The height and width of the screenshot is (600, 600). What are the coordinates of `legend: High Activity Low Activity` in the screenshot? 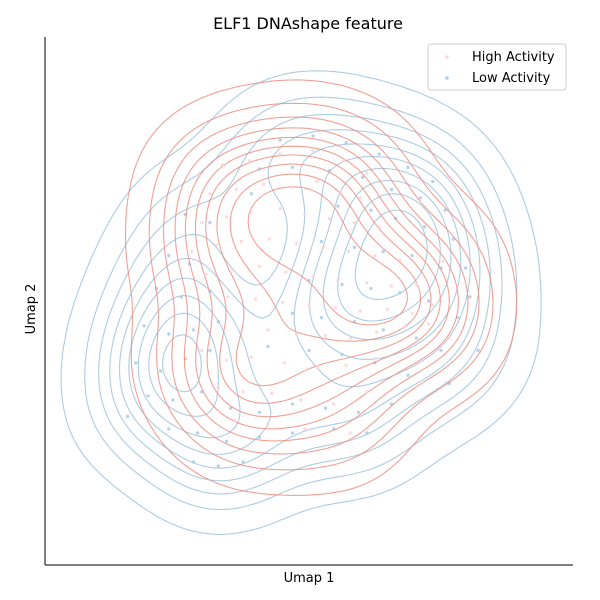 It's located at (497, 67).